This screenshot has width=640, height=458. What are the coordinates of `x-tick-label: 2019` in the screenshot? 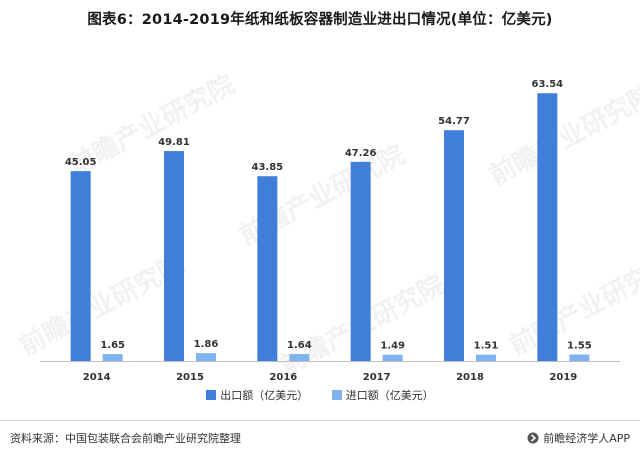 It's located at (563, 377).